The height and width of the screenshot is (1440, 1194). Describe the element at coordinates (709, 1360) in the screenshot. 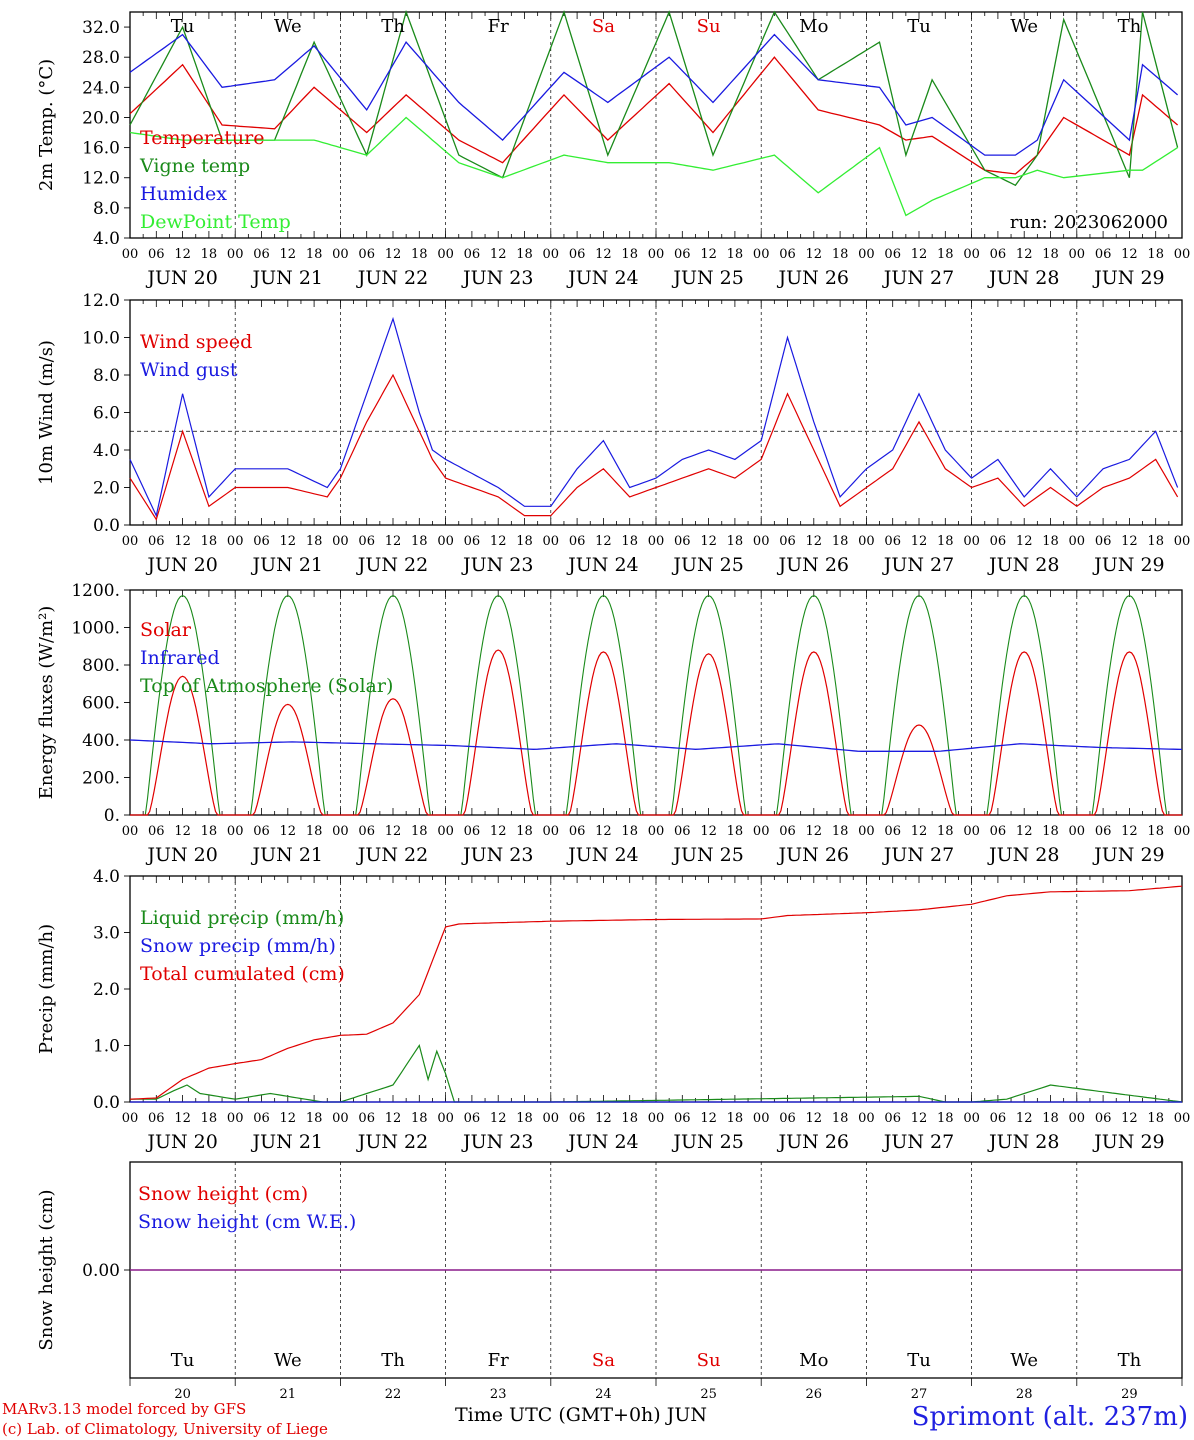

I see `weekday-label: Su` at that location.